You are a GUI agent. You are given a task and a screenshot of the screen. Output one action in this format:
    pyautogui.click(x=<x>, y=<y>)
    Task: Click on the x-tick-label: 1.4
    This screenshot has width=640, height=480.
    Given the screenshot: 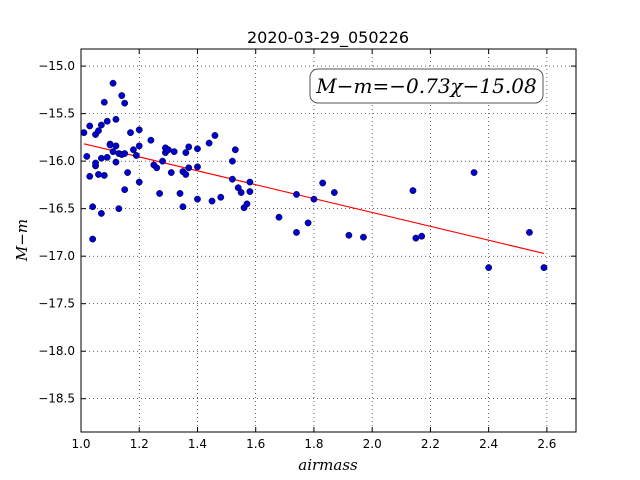 What is the action you would take?
    pyautogui.click(x=197, y=444)
    